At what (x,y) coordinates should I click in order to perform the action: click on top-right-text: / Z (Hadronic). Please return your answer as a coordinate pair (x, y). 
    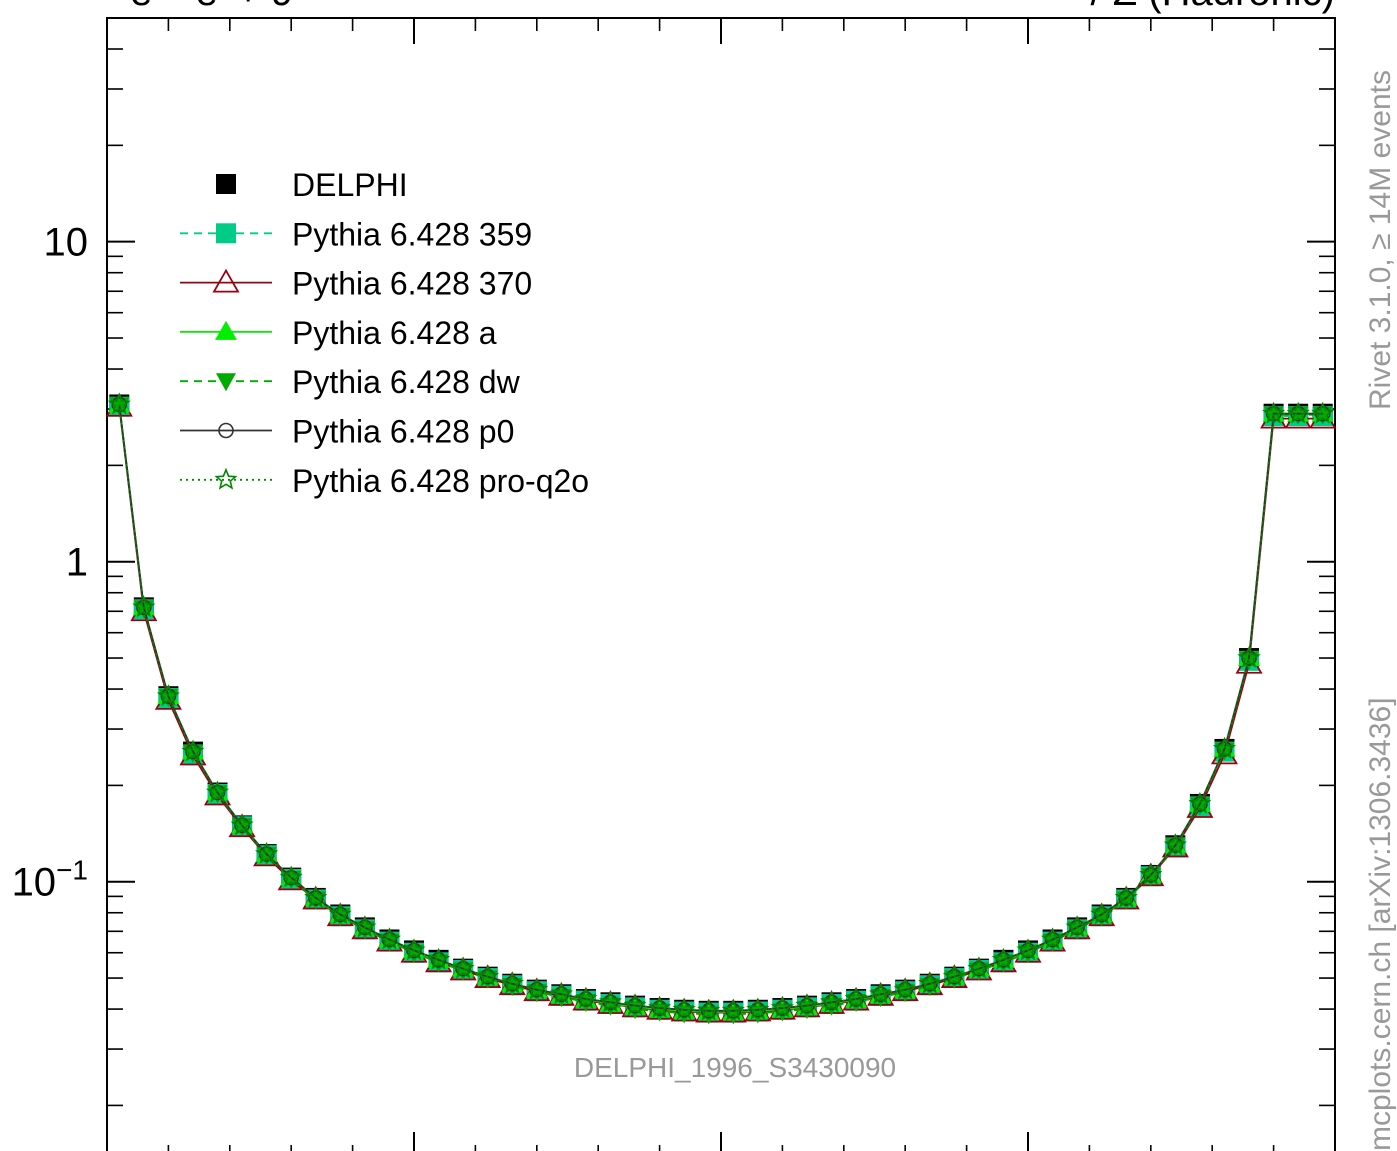
    Looking at the image, I should click on (1213, 7).